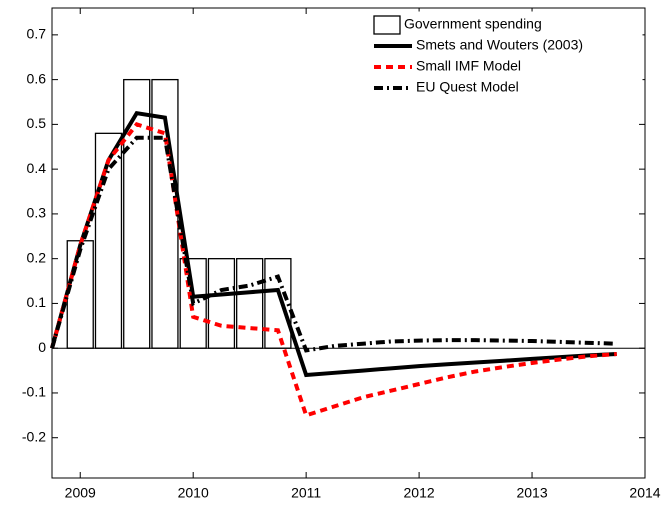 The width and height of the screenshot is (668, 511). I want to click on y-tick-label: -0.1, so click(34, 392).